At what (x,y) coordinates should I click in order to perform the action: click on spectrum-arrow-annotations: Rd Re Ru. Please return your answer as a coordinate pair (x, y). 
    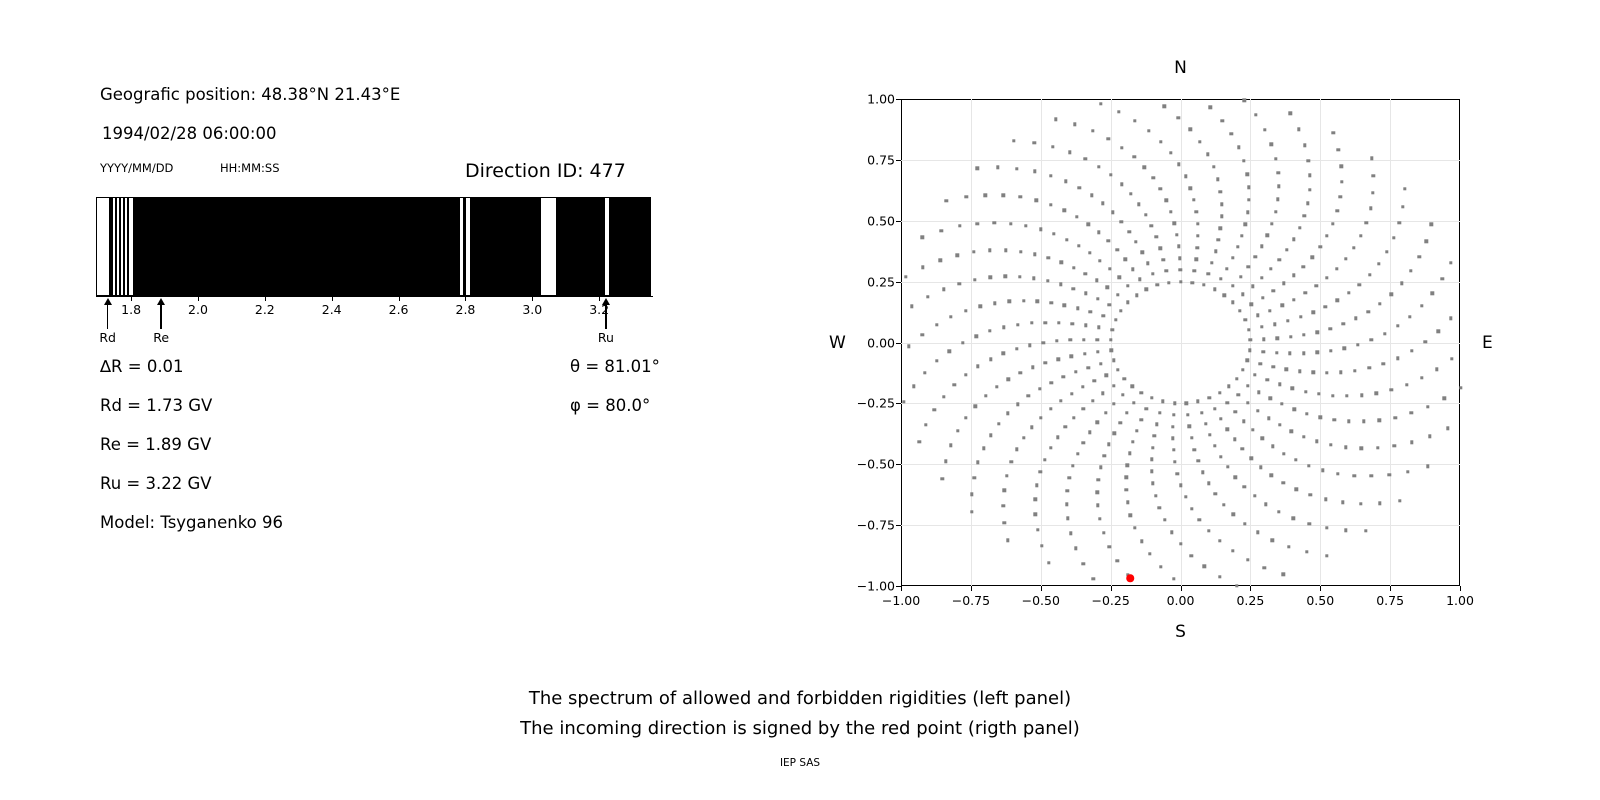
    Looking at the image, I should click on (374, 321).